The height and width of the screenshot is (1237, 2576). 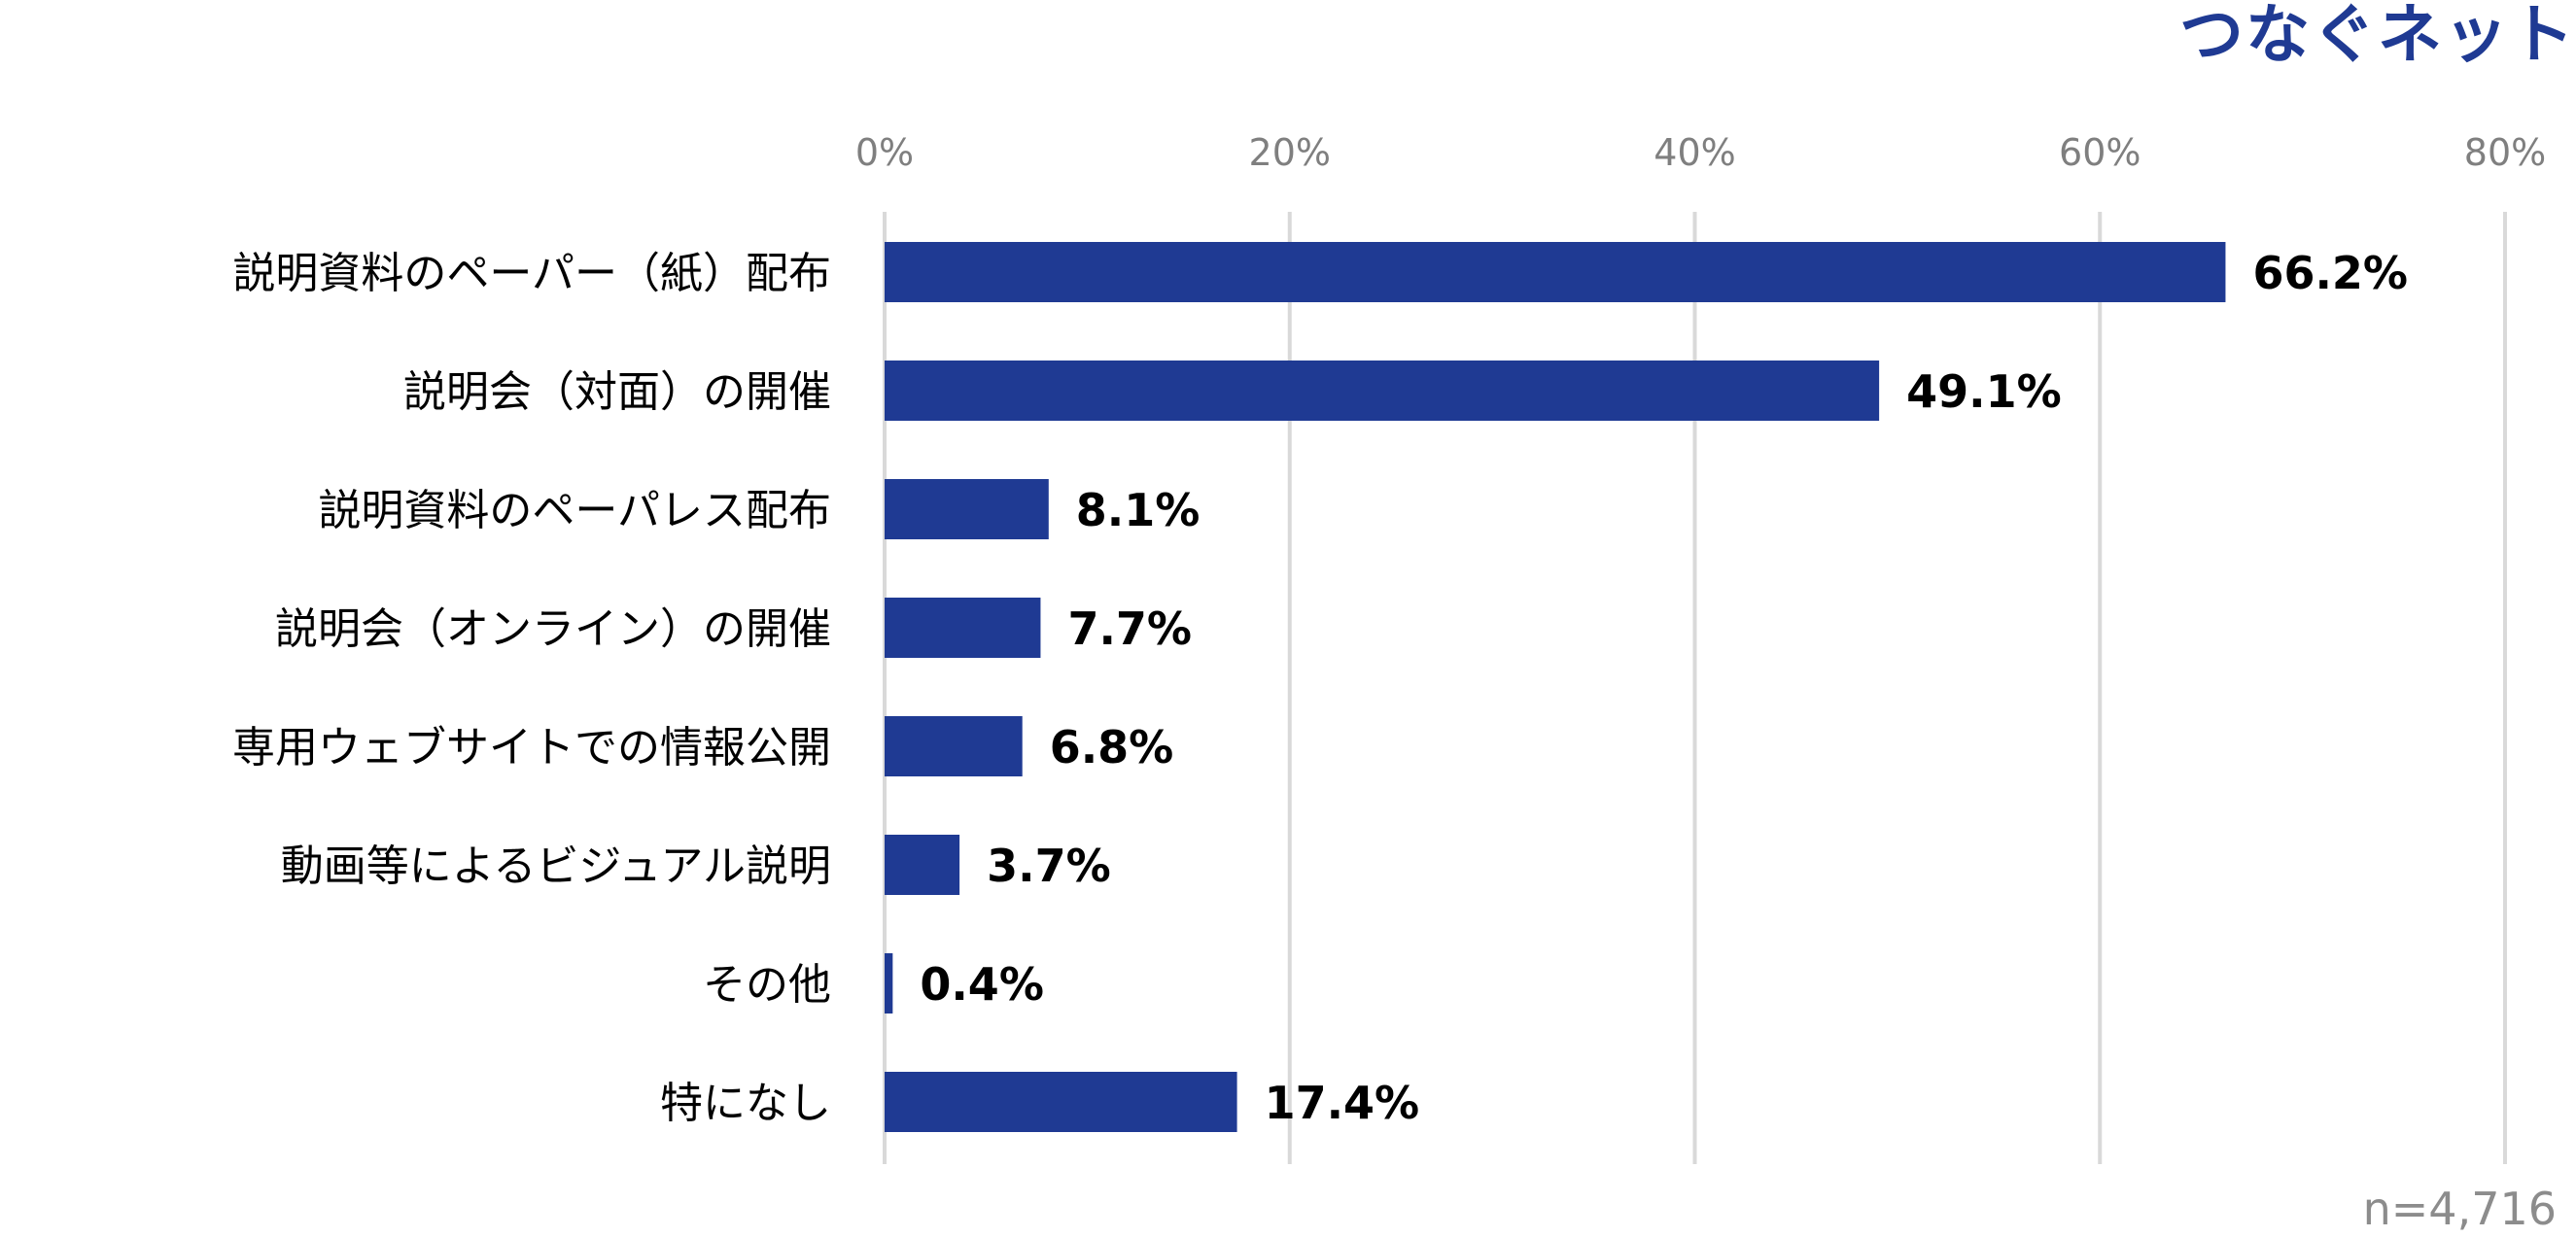 What do you see at coordinates (2330, 273) in the screenshot?
I see `value-label: 66.2%` at bounding box center [2330, 273].